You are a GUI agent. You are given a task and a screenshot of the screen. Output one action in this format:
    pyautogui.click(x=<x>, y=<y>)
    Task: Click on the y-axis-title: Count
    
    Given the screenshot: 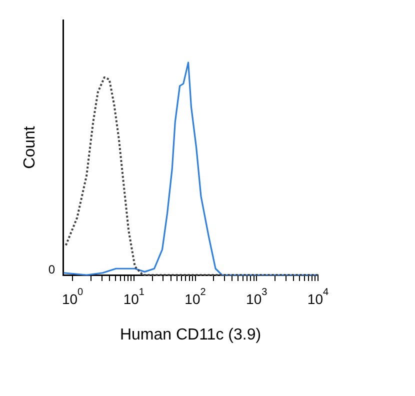 What is the action you would take?
    pyautogui.click(x=29, y=147)
    